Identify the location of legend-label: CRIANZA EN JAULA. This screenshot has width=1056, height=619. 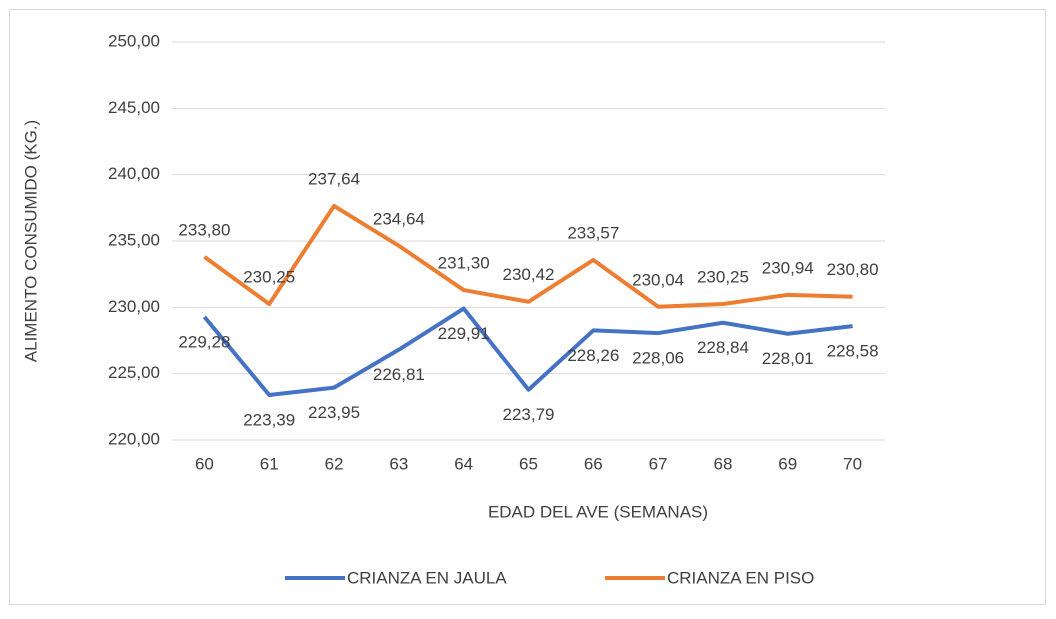
(427, 577).